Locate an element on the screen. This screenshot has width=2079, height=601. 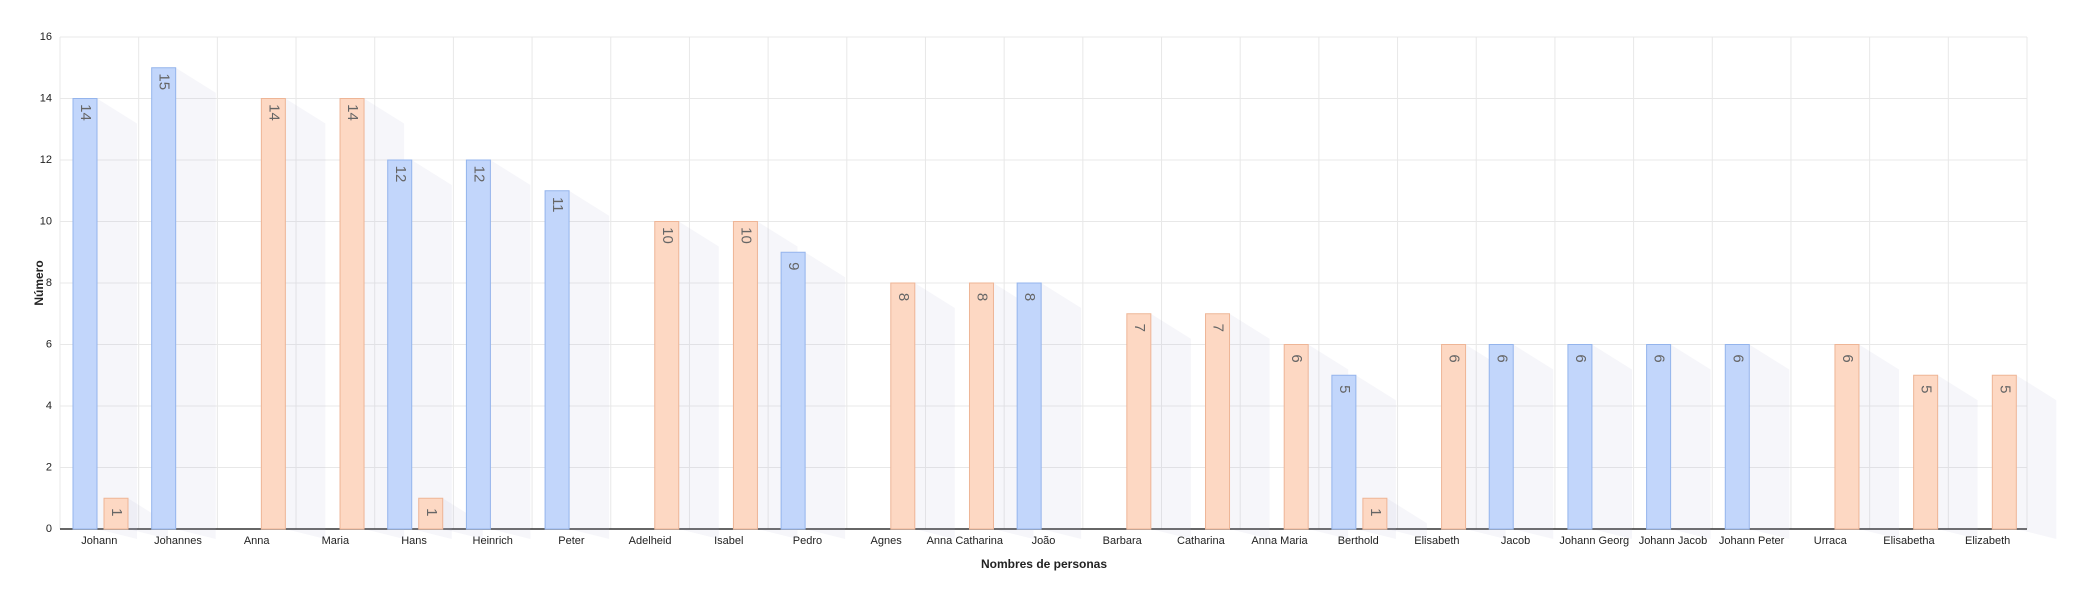
x-tick-label: Johann Georg is located at coordinates (1594, 541).